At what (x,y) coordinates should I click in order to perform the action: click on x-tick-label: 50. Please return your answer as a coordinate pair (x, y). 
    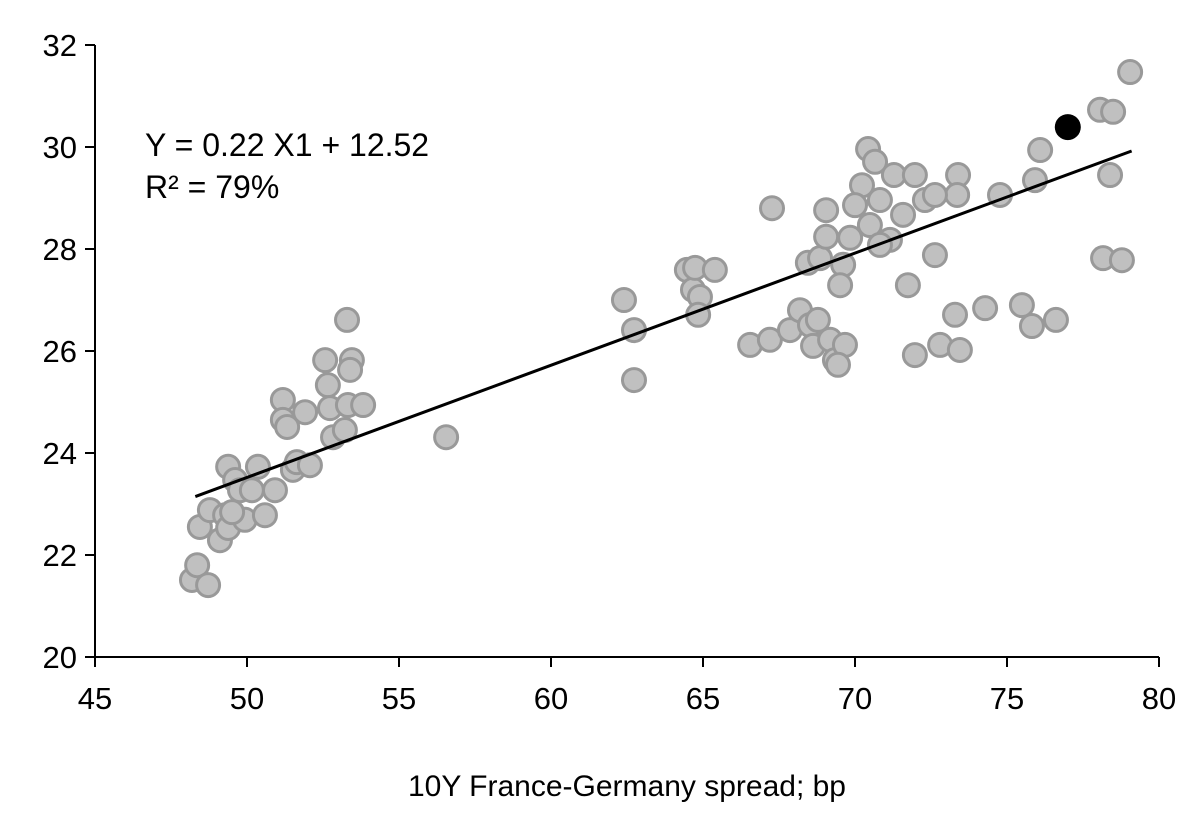
    Looking at the image, I should click on (247, 698).